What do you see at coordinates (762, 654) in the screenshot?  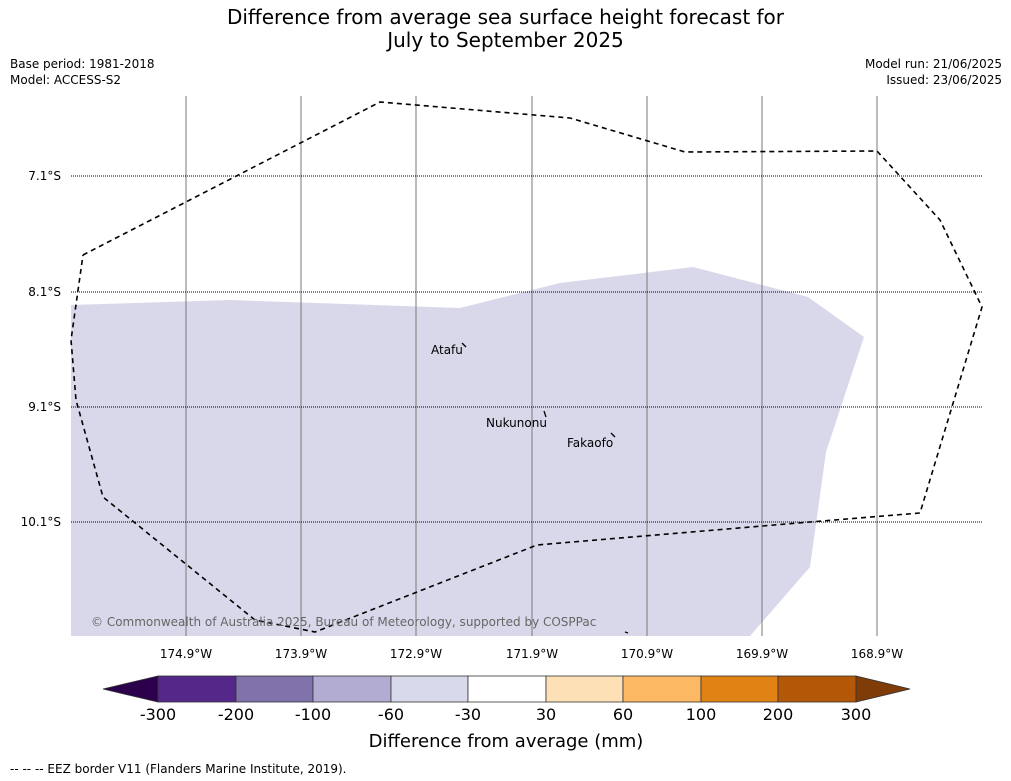 I see `lon-label: 169.9°W` at bounding box center [762, 654].